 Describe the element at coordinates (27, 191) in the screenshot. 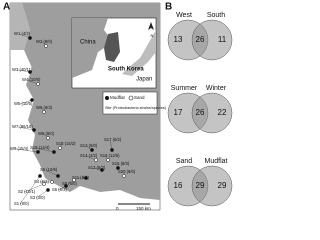

I see `site-label: S2 (10/1)` at that location.